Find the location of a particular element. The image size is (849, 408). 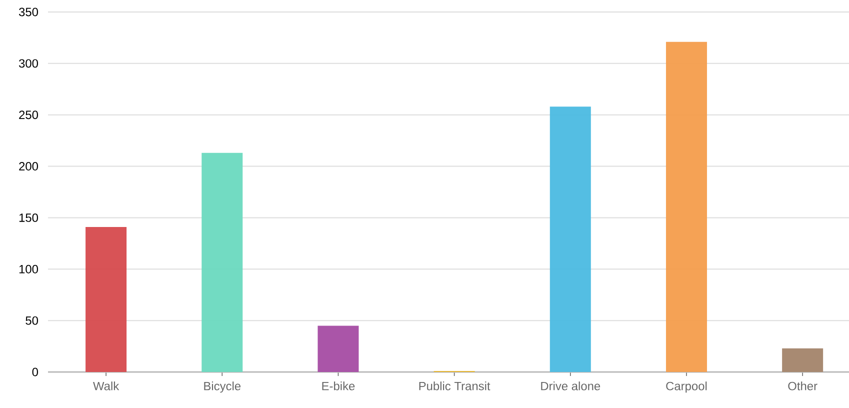

y-tick-label: 0 is located at coordinates (35, 372).